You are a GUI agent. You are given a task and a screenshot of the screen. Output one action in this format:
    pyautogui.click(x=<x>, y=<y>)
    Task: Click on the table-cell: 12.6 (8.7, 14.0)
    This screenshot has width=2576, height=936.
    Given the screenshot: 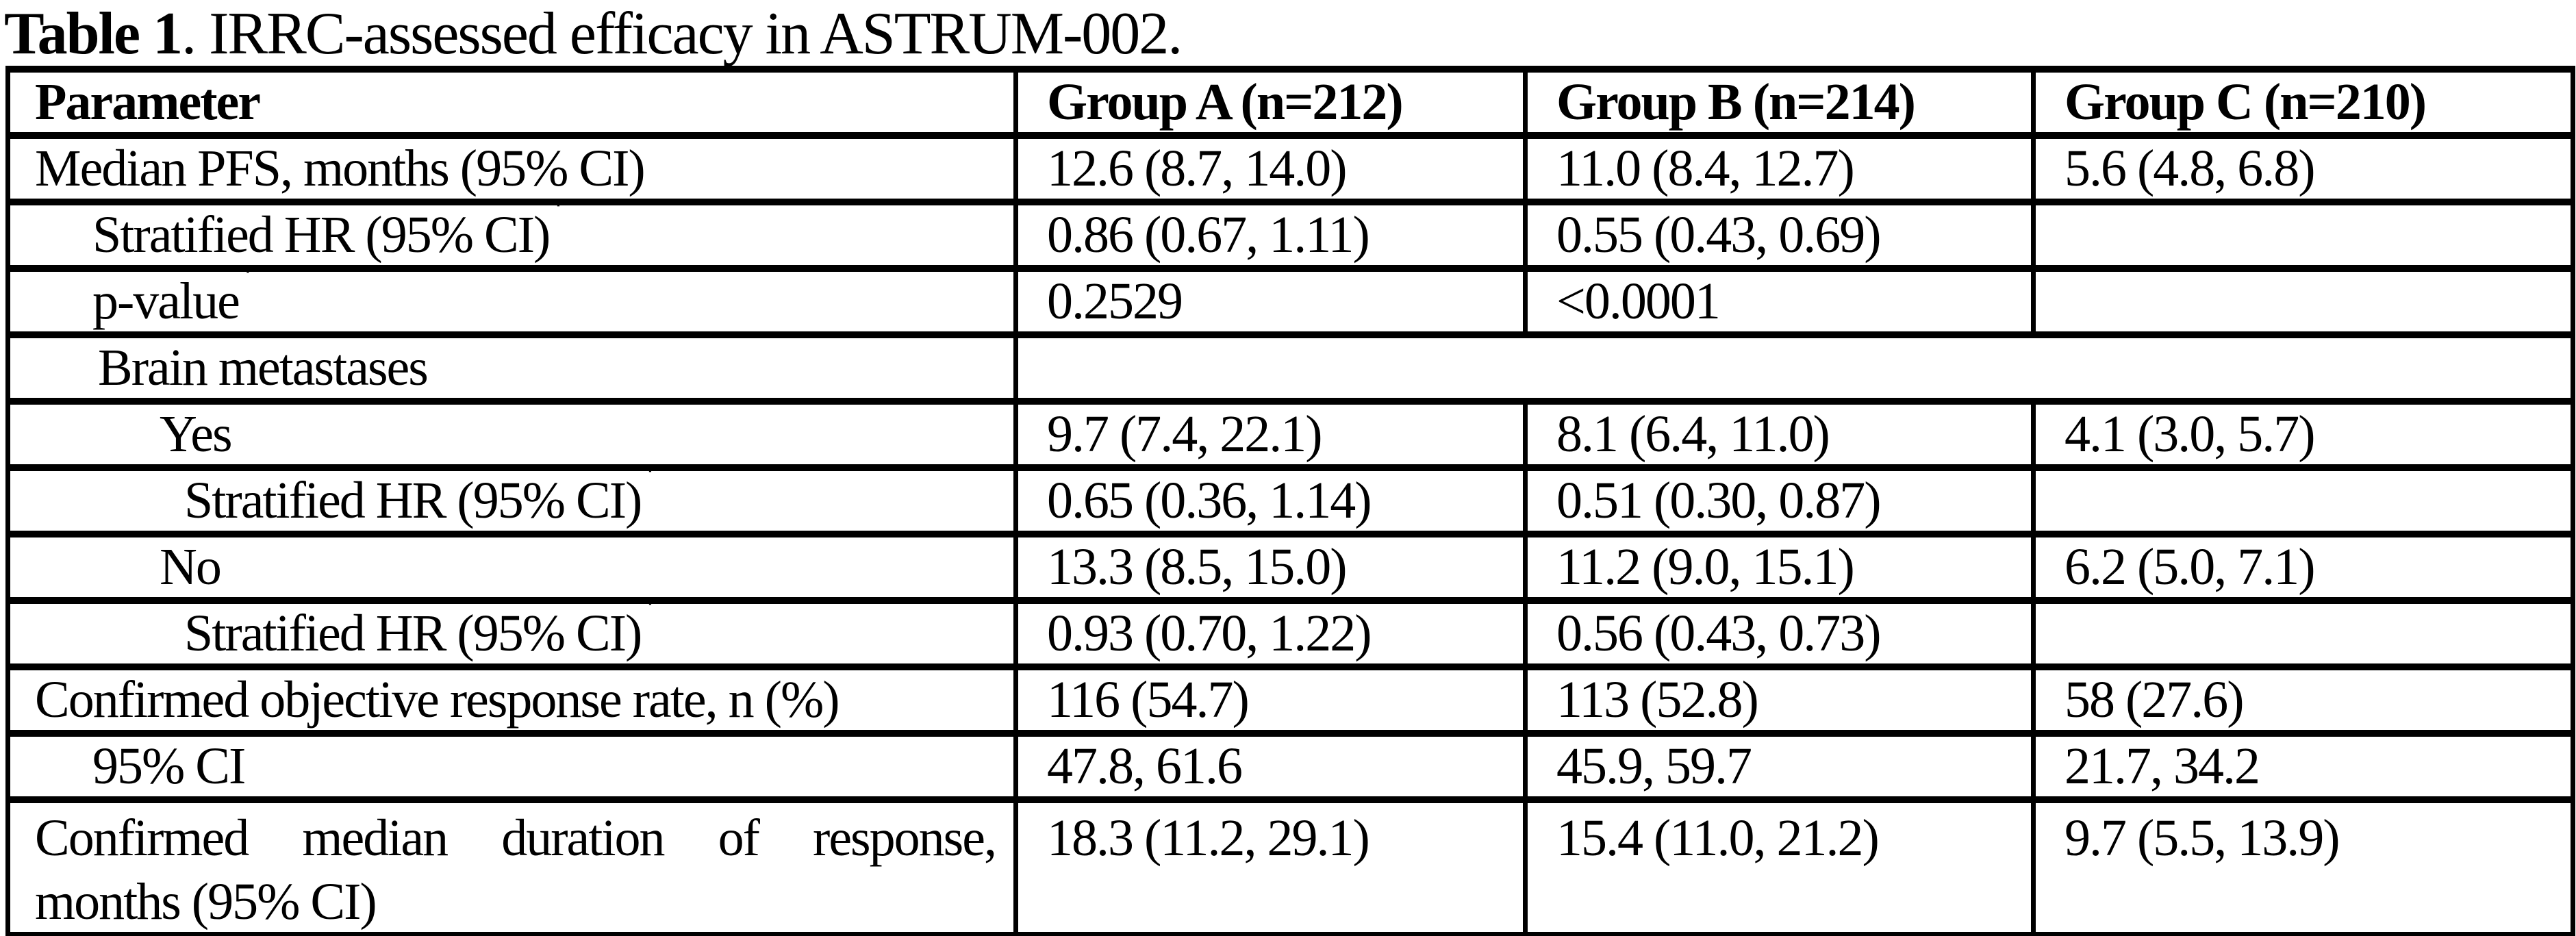 What is the action you would take?
    pyautogui.click(x=1270, y=168)
    